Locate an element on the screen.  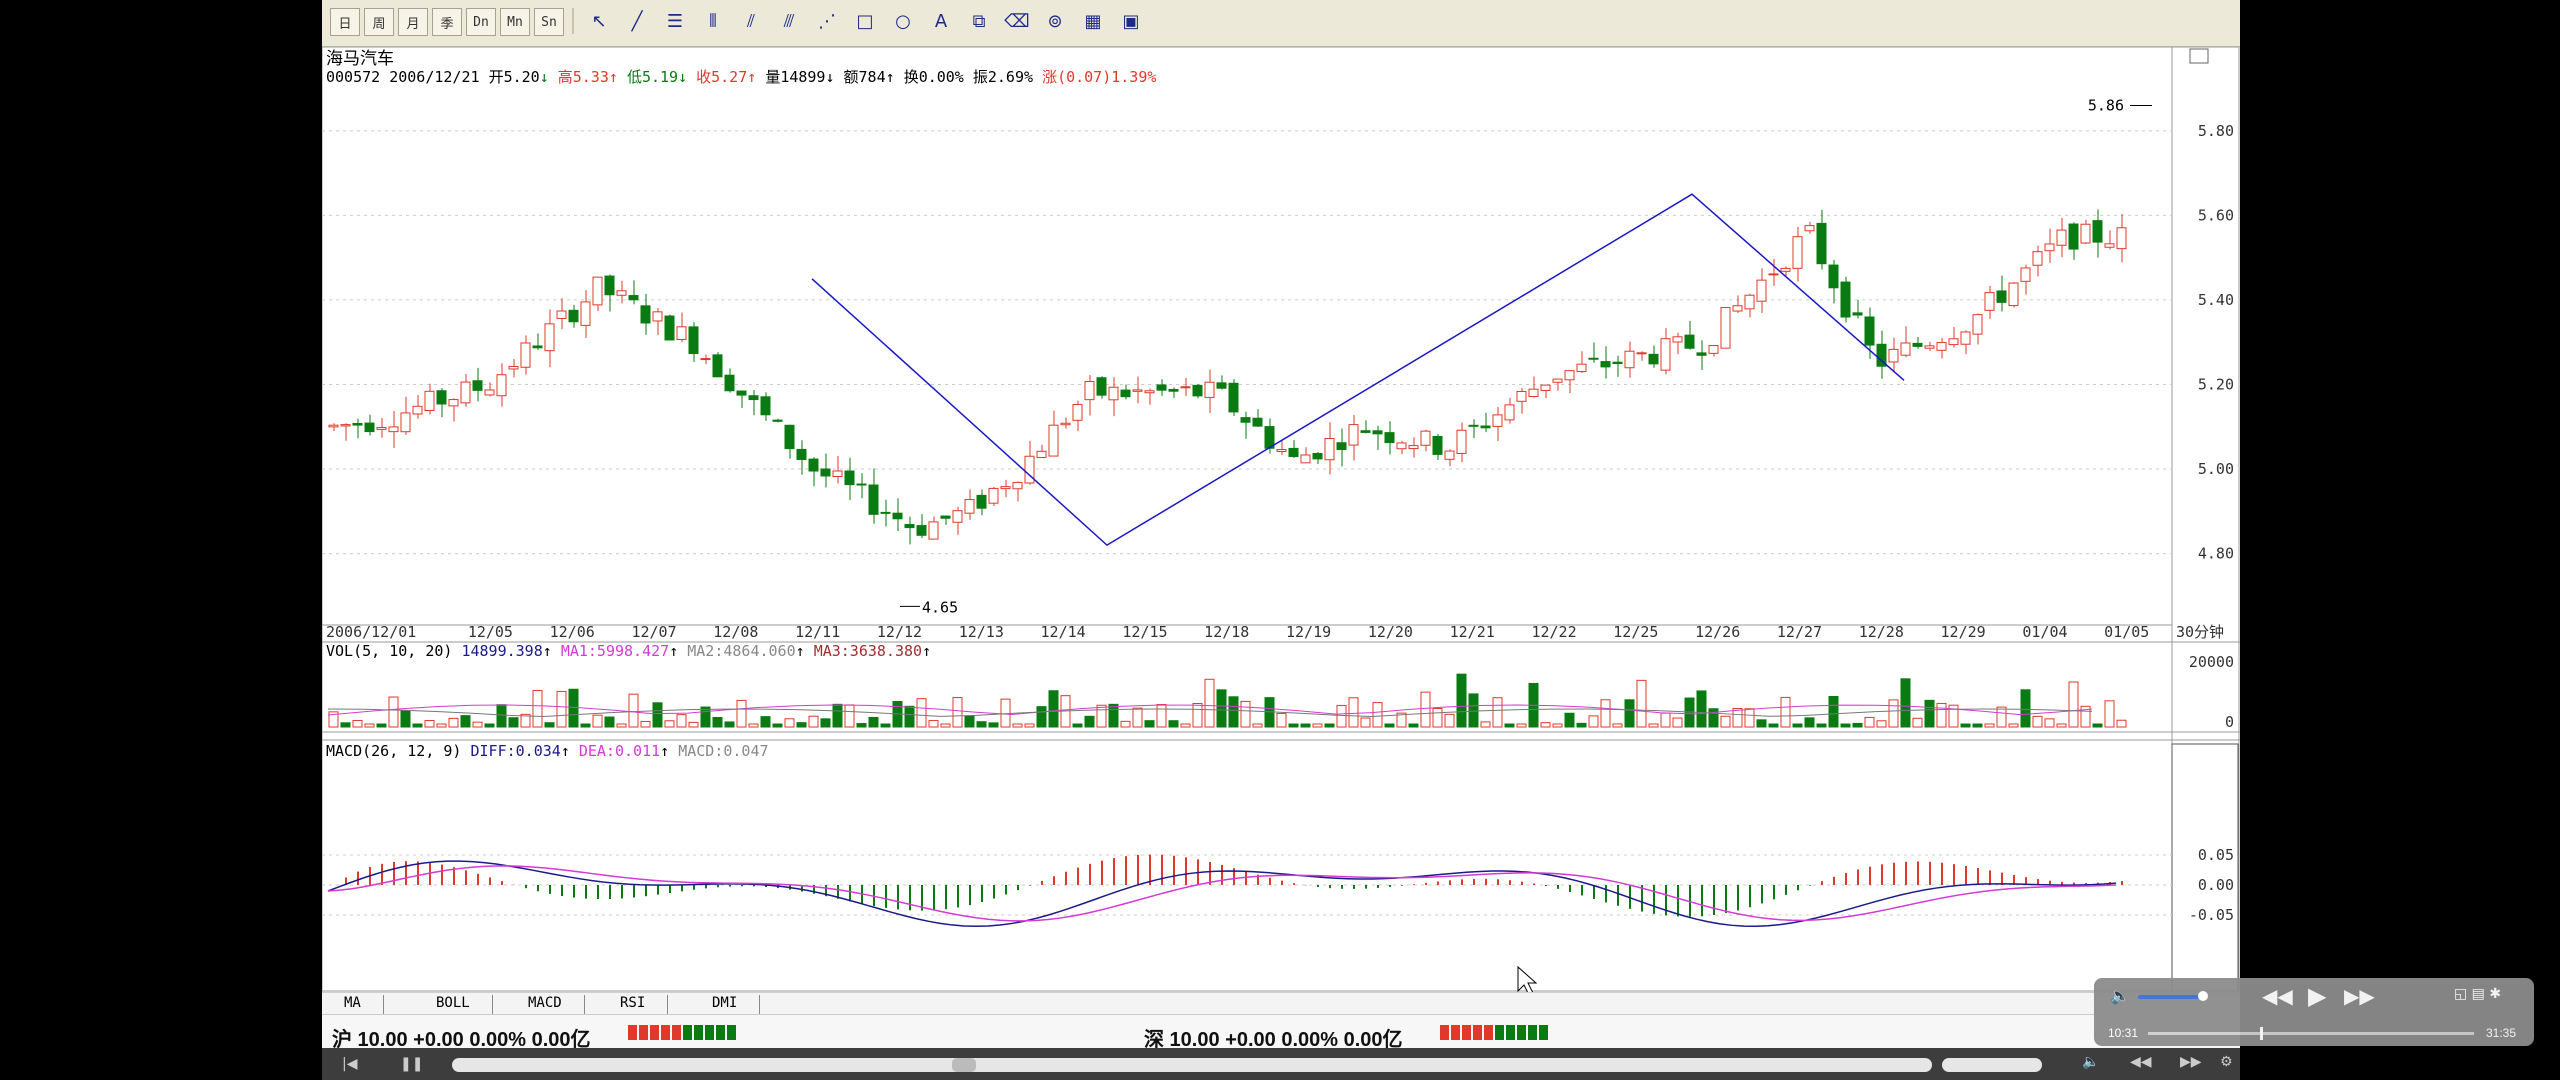
volume-handle is located at coordinates (2203, 996).